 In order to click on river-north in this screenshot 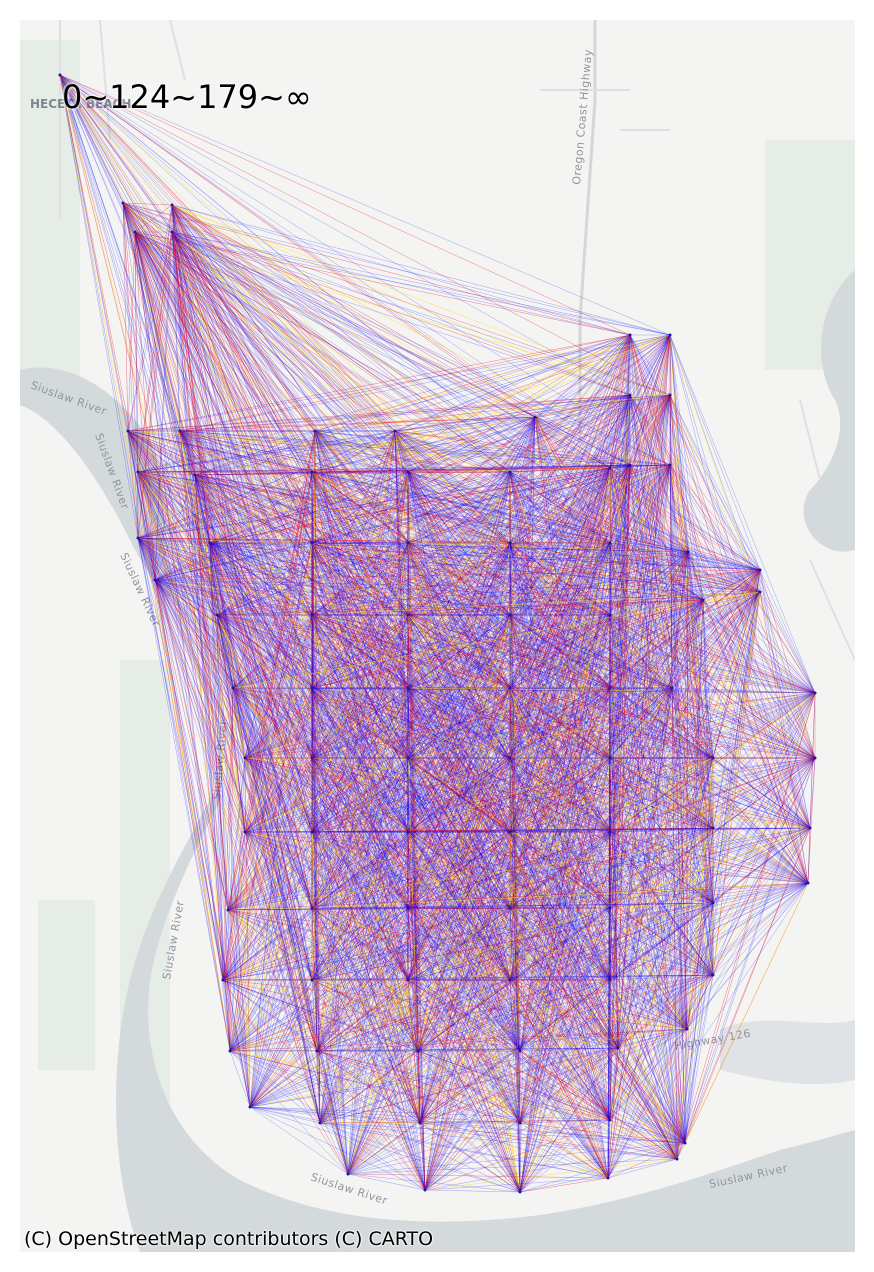, I will do `click(96, 482)`.